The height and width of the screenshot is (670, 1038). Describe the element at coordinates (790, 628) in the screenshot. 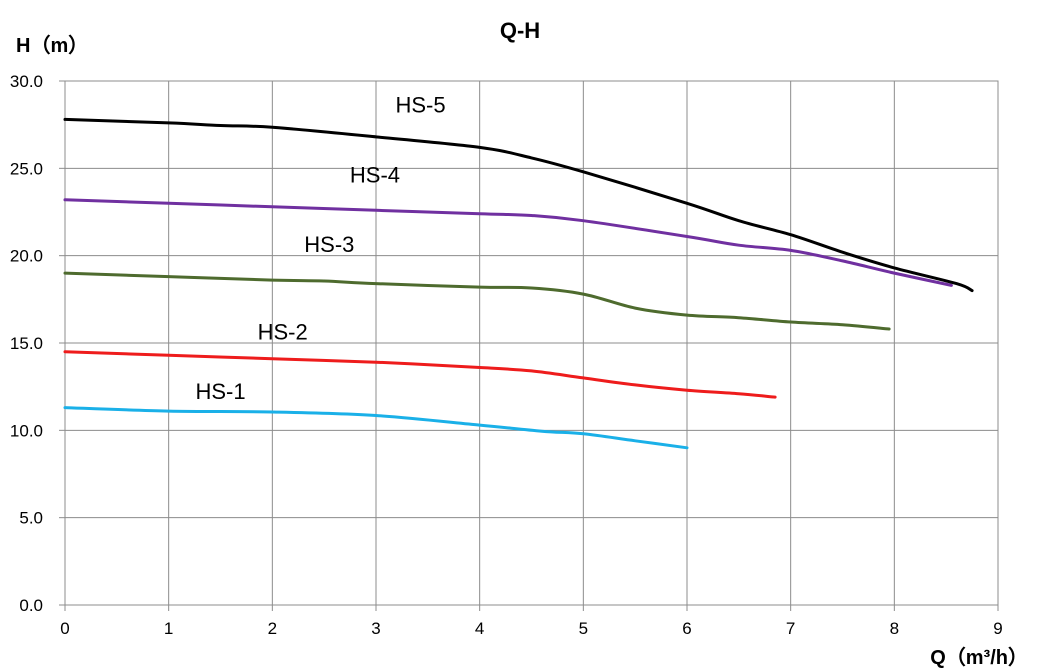

I see `x-tick-label: 7` at that location.